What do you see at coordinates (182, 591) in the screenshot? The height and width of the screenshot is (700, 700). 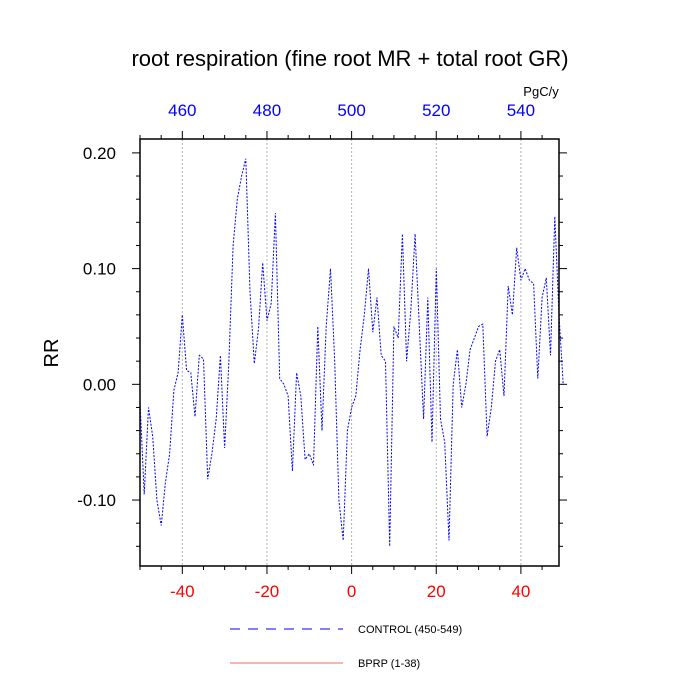 I see `x-tick-label-bottom: -40` at bounding box center [182, 591].